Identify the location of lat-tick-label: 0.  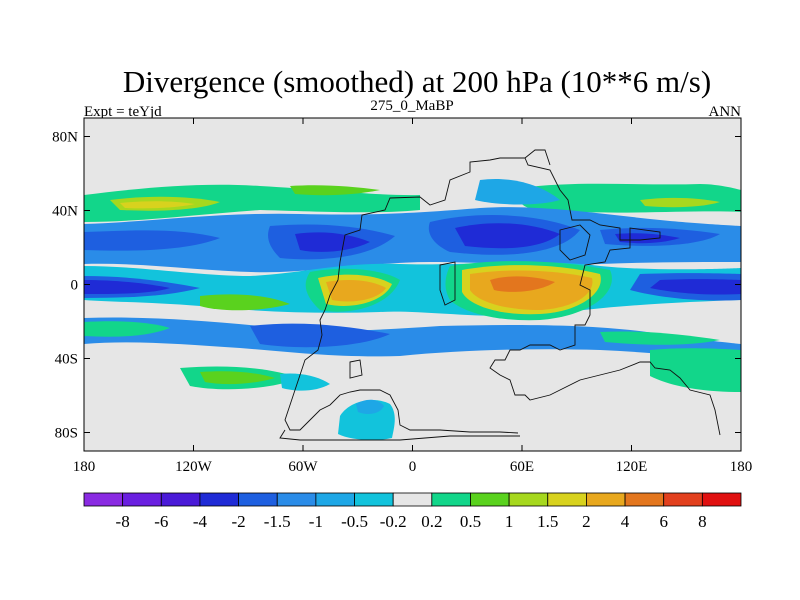
(75, 286).